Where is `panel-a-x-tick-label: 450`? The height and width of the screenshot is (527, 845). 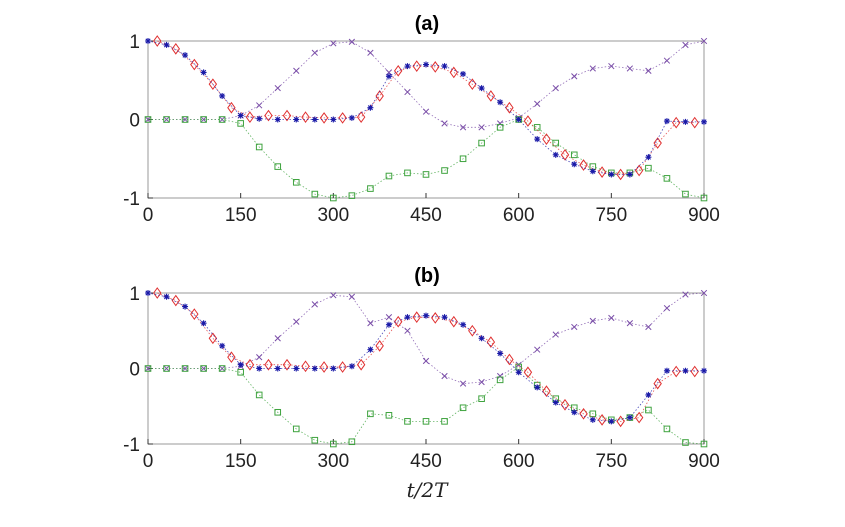
panel-a-x-tick-label: 450 is located at coordinates (426, 215).